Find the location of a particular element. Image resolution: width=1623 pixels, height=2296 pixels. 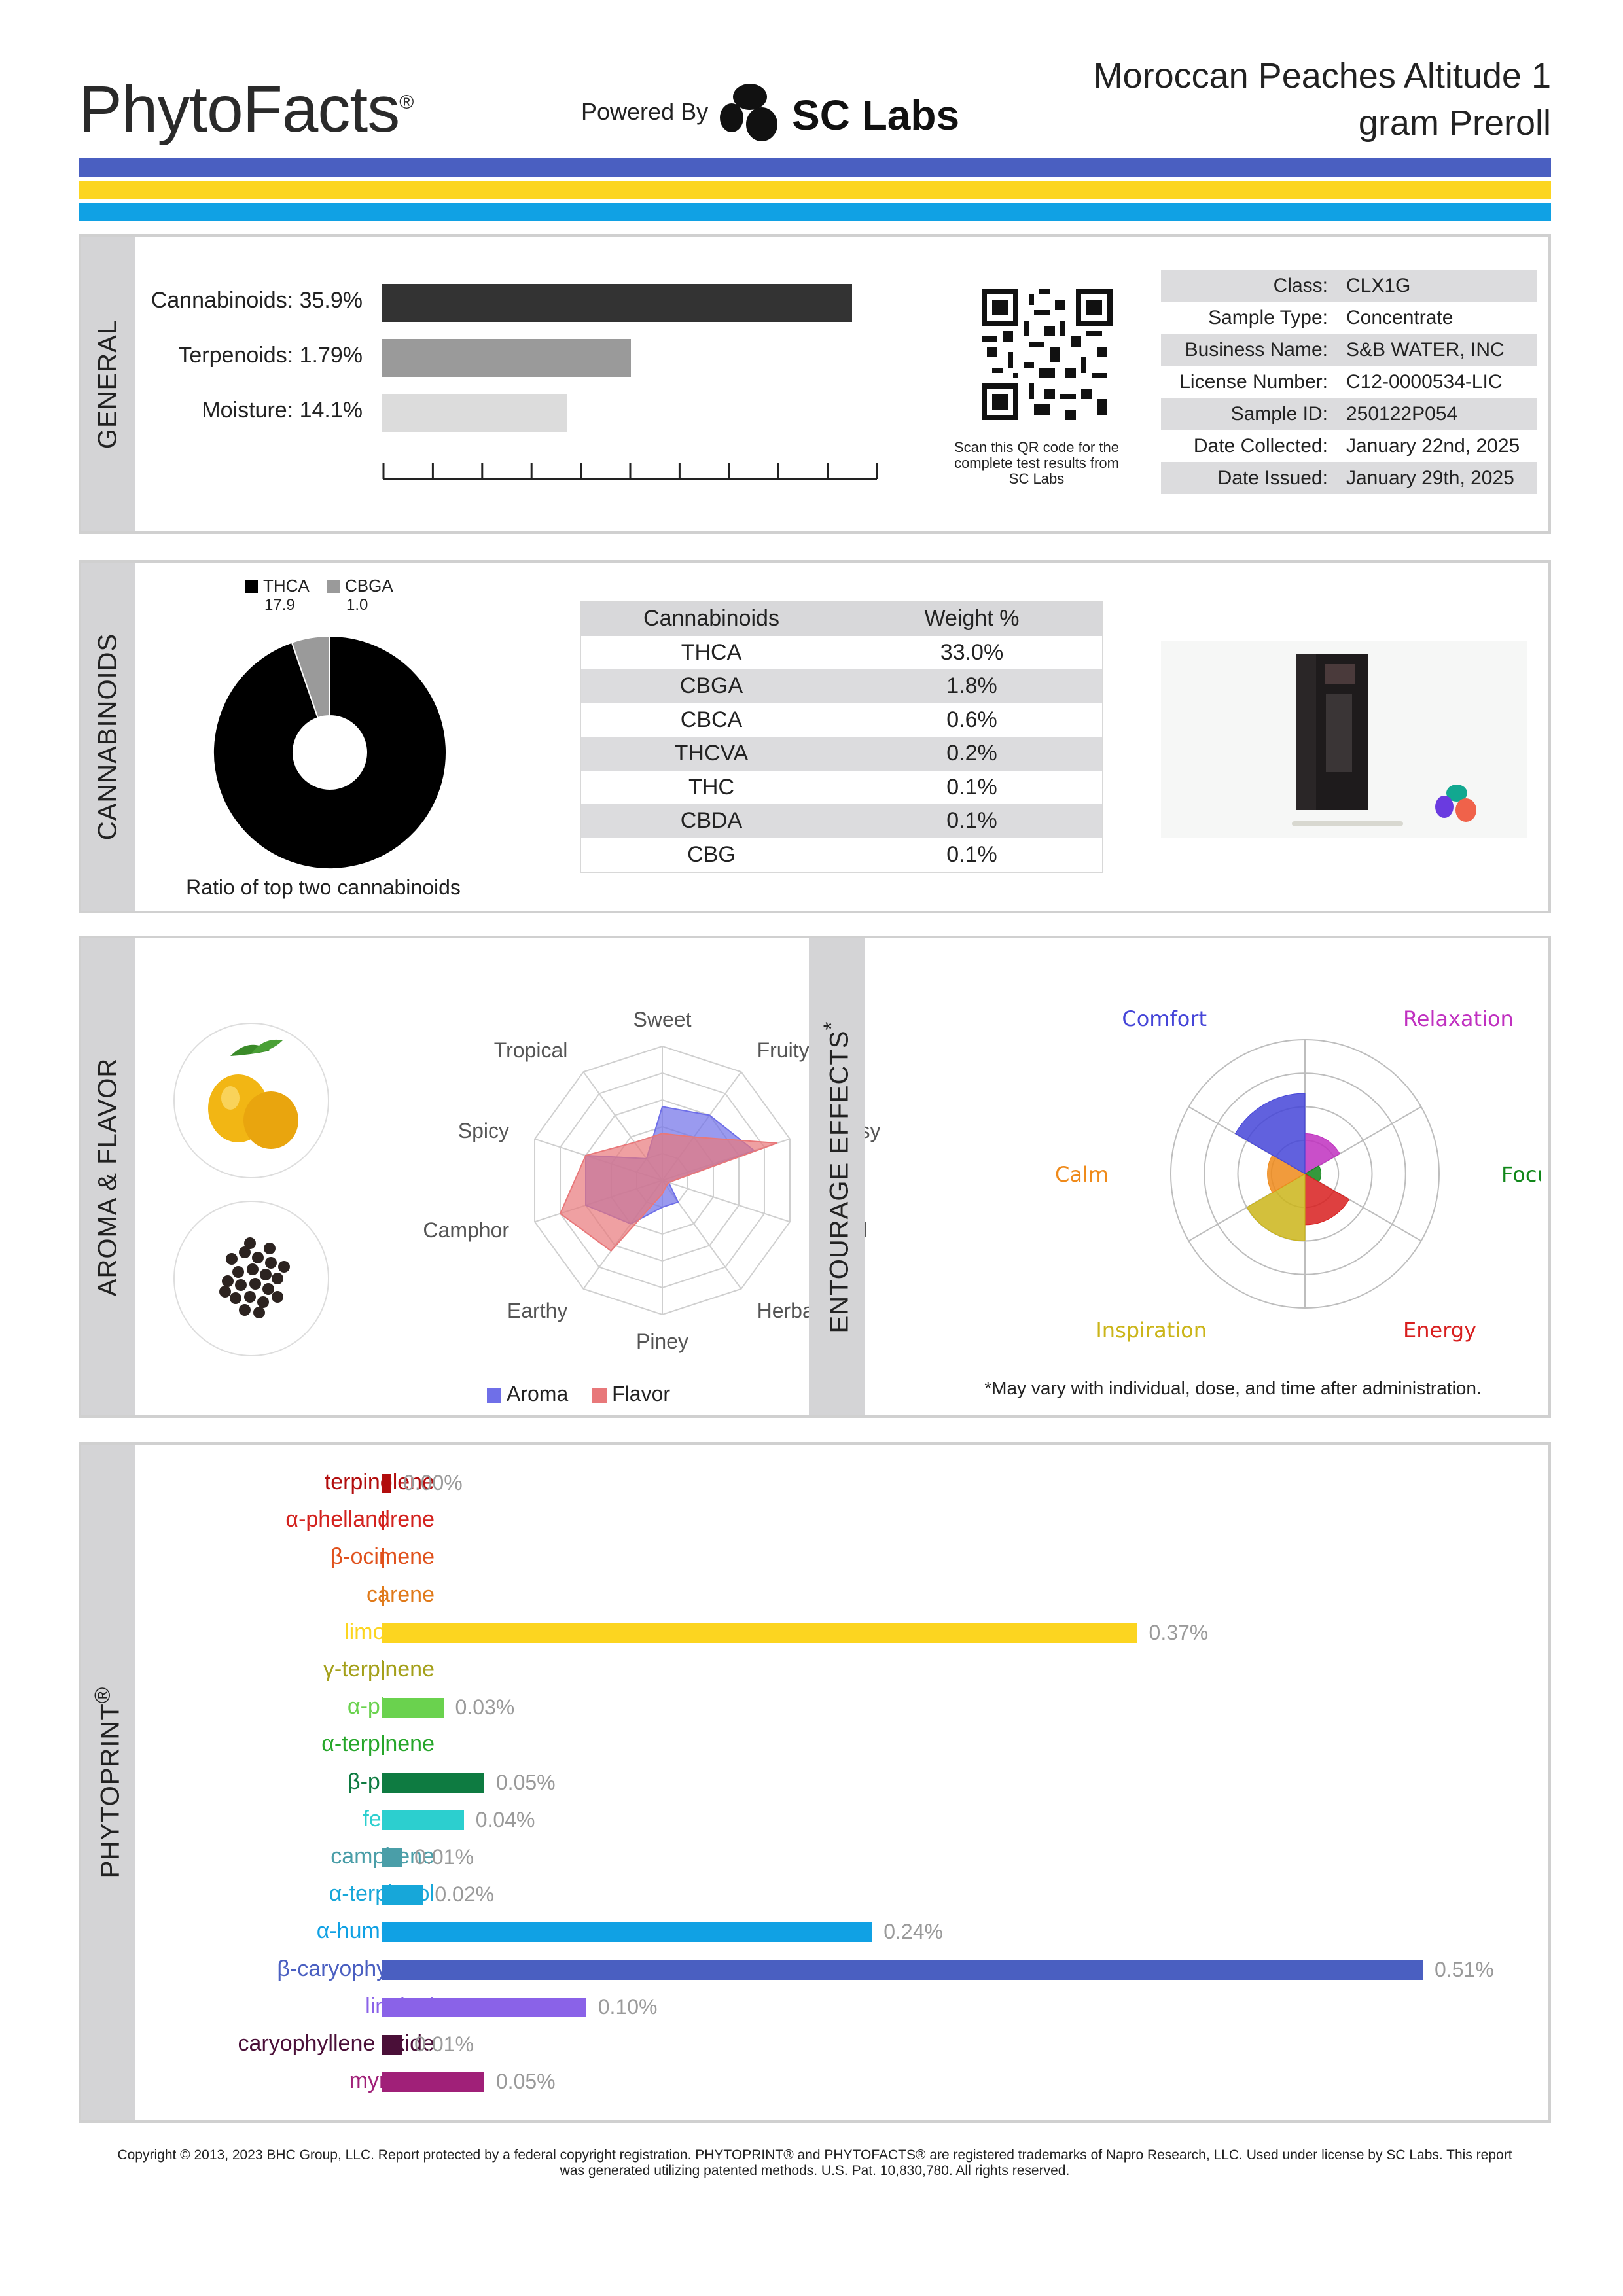

aroma-swatch is located at coordinates (494, 1396).